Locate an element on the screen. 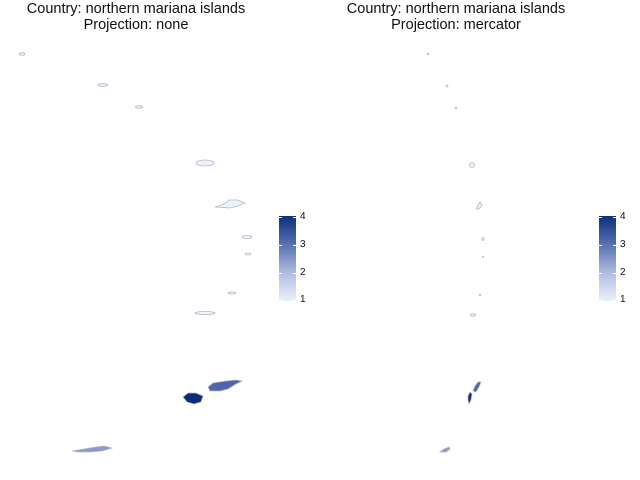  panel-title-projection: Projection: mercator is located at coordinates (456, 25).